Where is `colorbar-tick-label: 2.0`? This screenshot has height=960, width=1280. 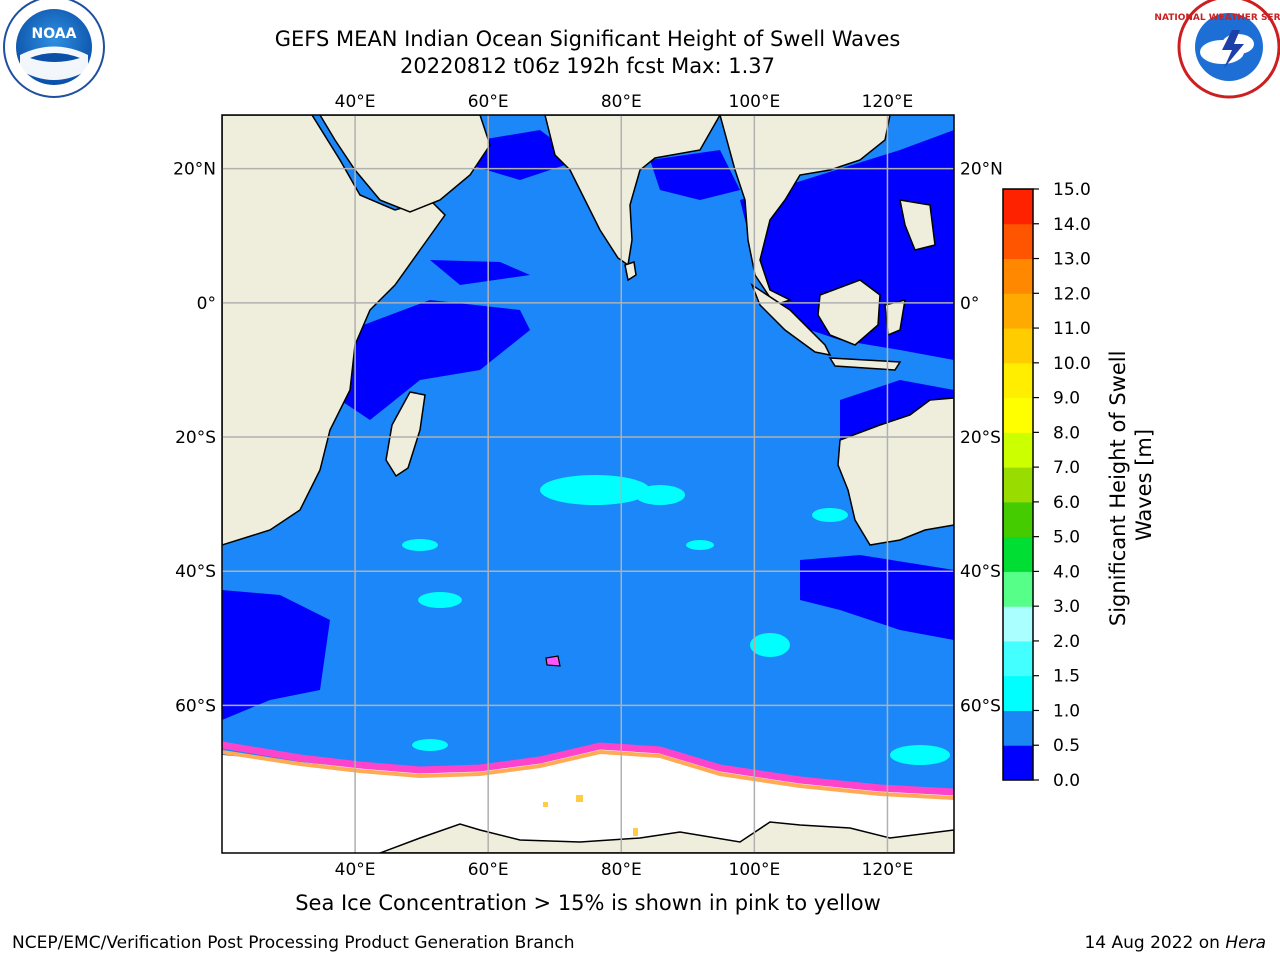 colorbar-tick-label: 2.0 is located at coordinates (1066, 642).